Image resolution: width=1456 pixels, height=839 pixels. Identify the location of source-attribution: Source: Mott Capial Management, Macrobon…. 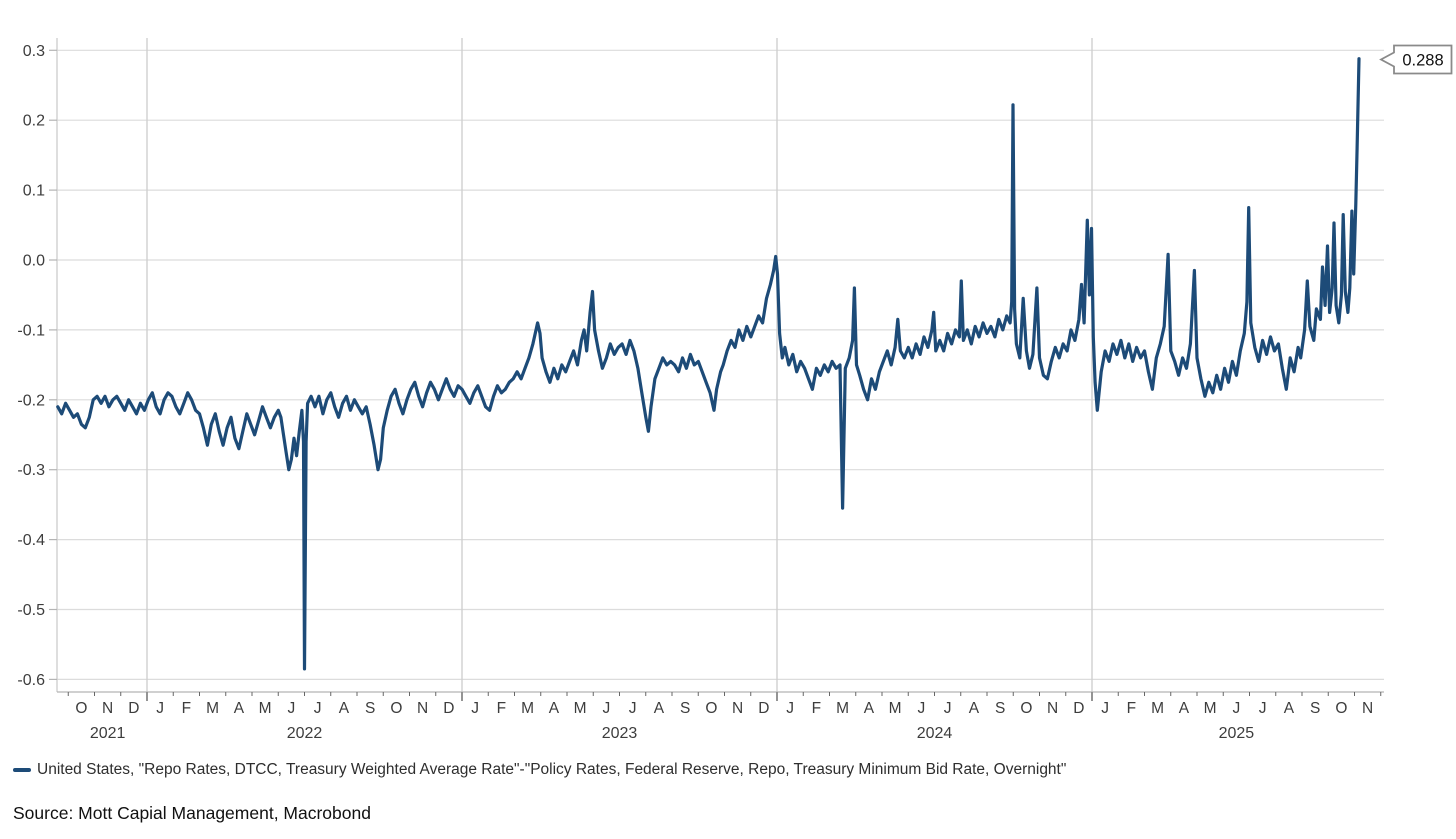
(192, 813).